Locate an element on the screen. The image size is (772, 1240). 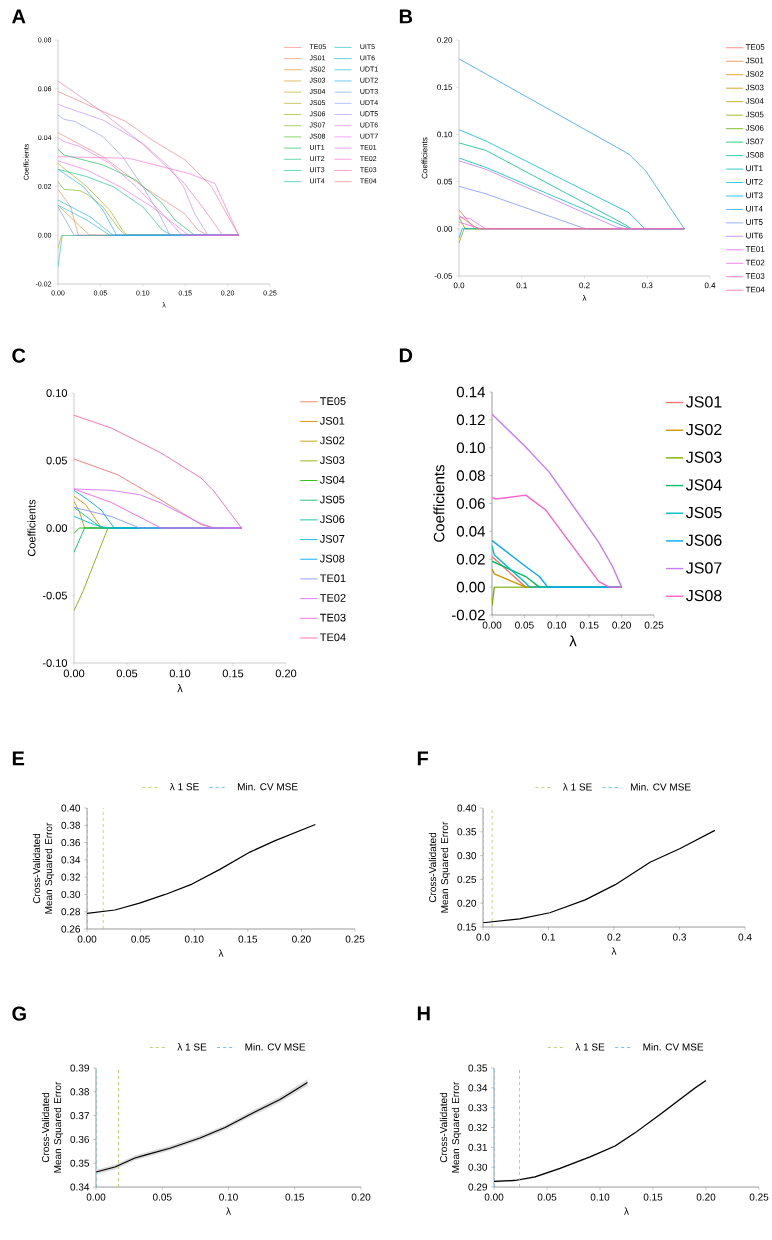
y-tick-label: 0.39 is located at coordinates (79, 1068).